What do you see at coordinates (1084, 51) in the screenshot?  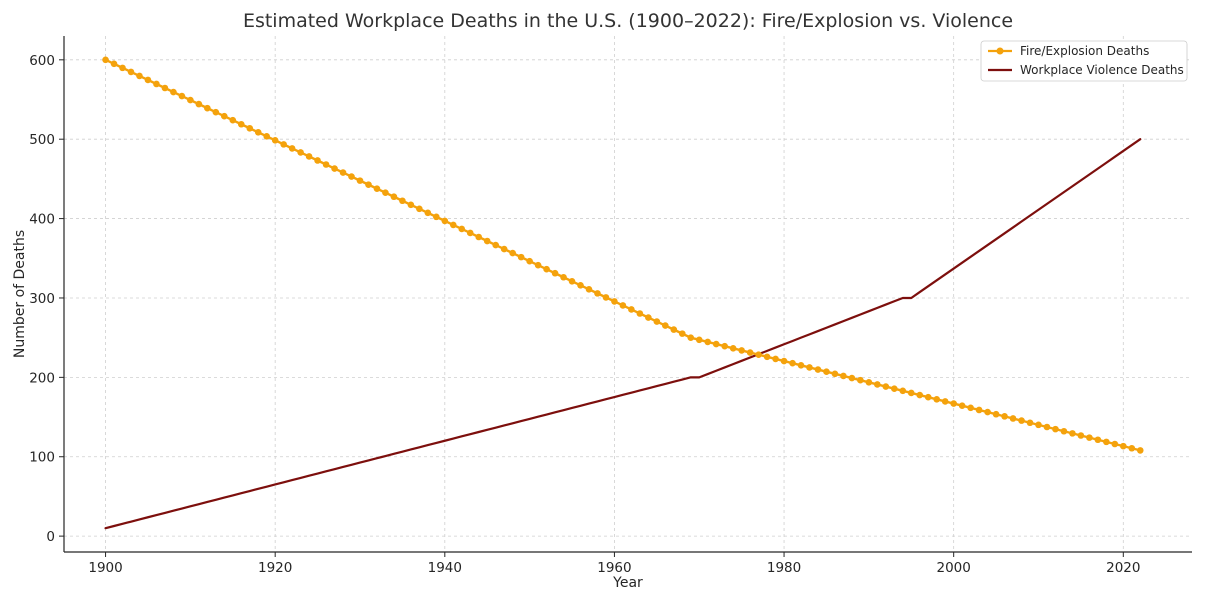 I see `legend-label-fire: Fire/Explosion Deaths` at bounding box center [1084, 51].